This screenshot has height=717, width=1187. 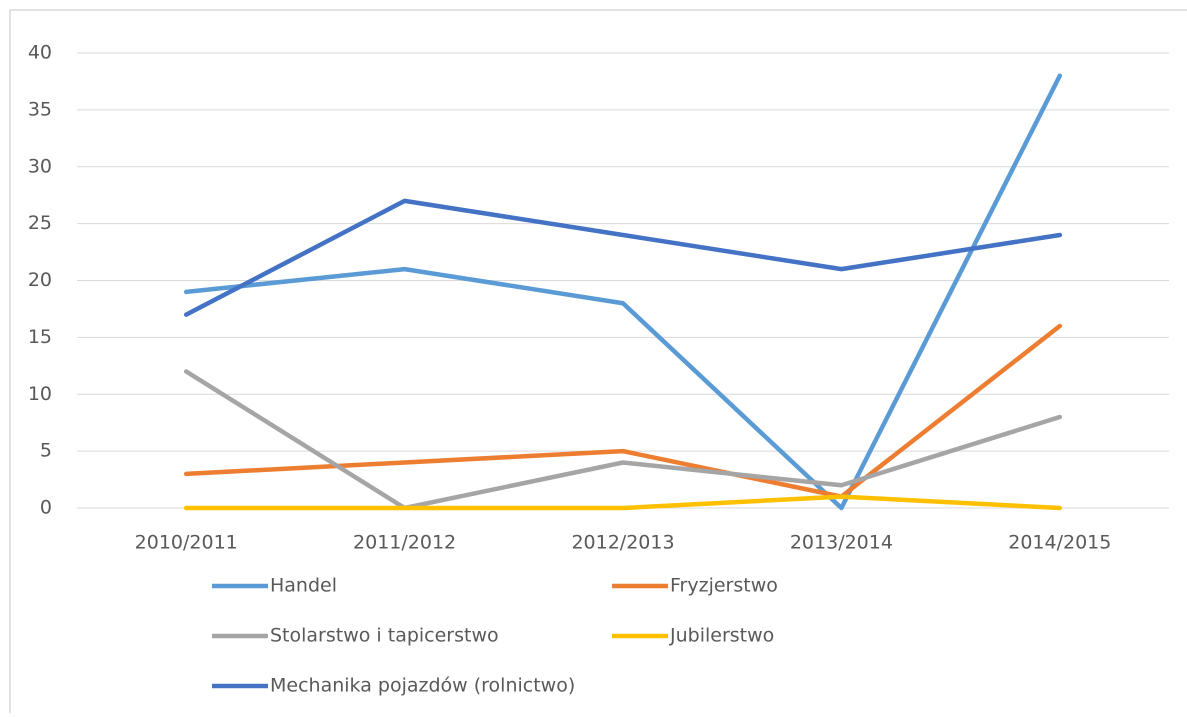 What do you see at coordinates (40, 280) in the screenshot?
I see `y-tick-label: 20` at bounding box center [40, 280].